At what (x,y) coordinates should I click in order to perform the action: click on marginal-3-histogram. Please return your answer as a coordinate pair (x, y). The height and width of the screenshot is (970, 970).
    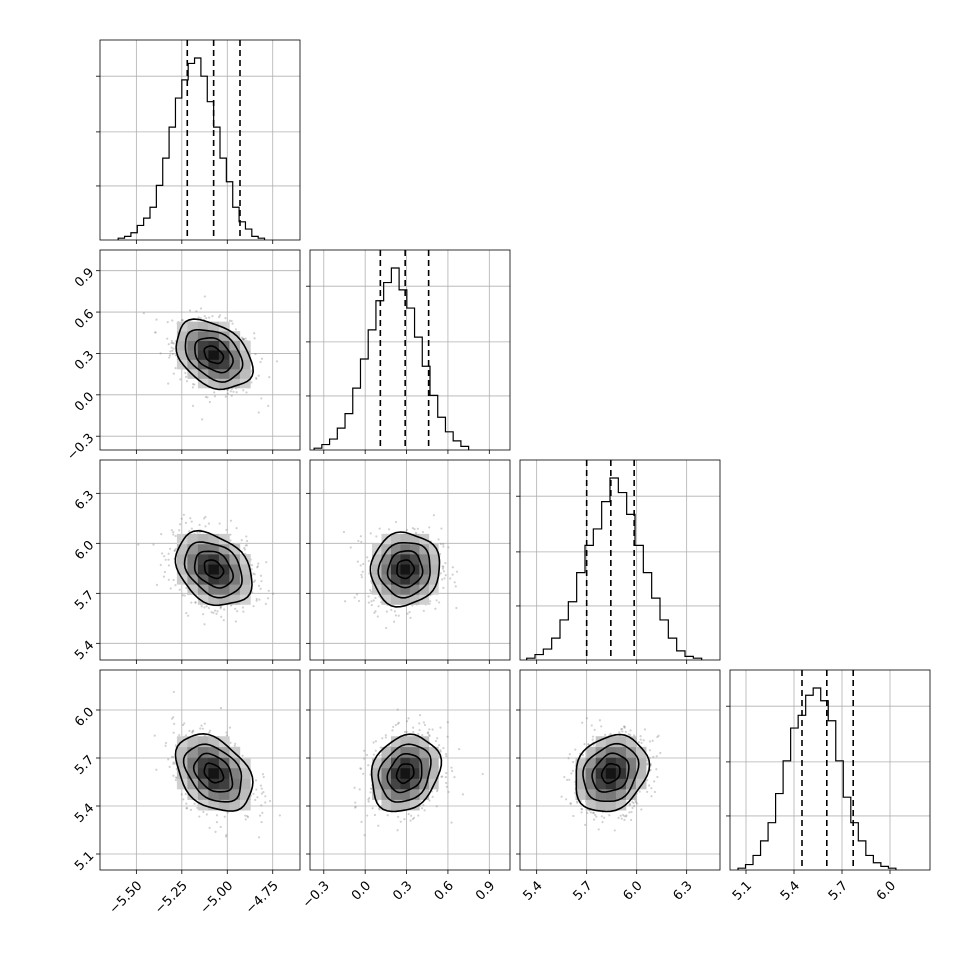
    Looking at the image, I should click on (817, 778).